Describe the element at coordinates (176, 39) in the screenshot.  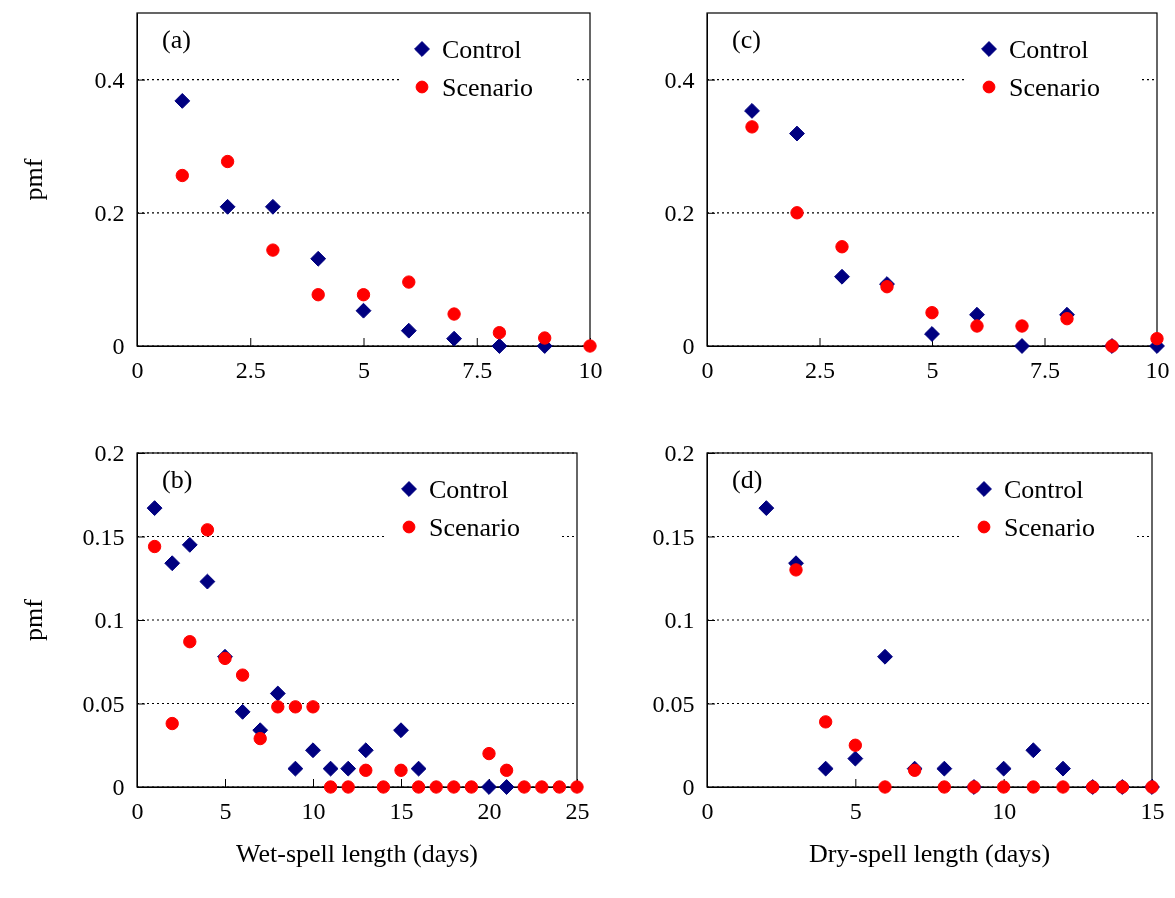
I see `annotation: (a)` at that location.